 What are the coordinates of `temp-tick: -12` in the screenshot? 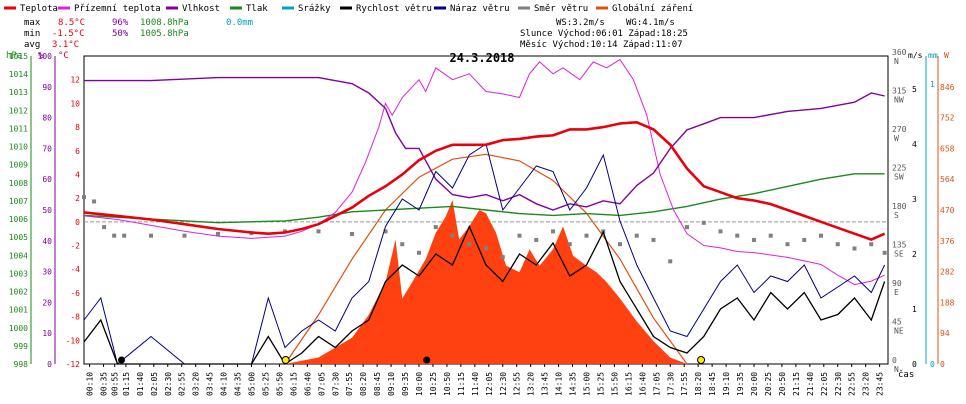 It's located at (73, 364).